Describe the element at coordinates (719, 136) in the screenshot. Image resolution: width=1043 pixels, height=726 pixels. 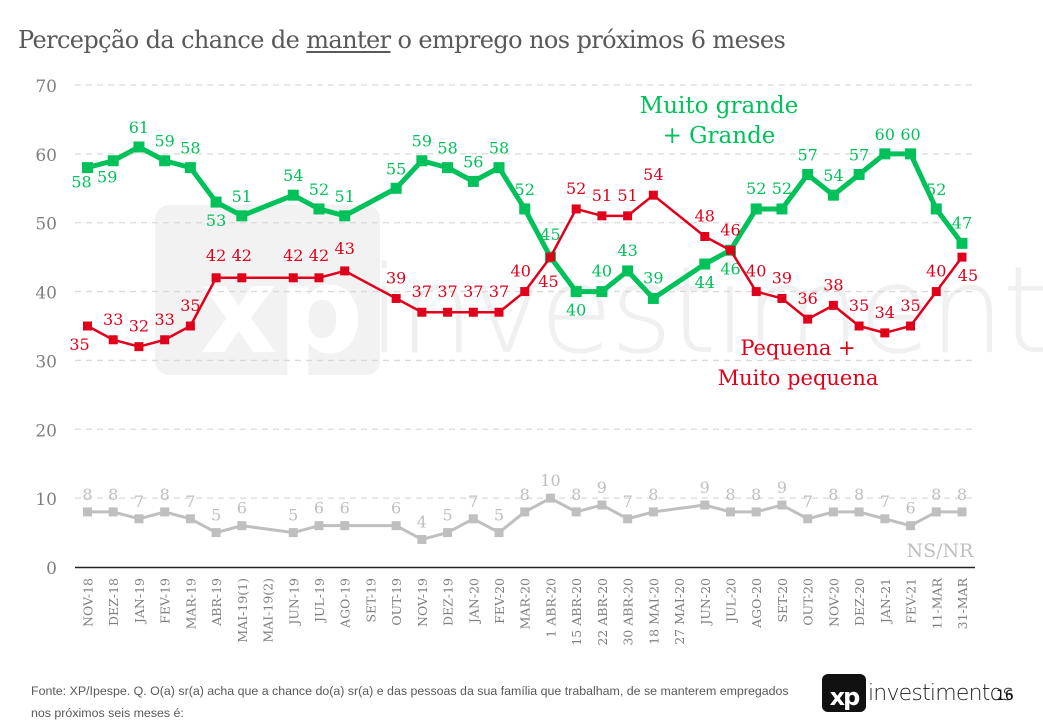
I see `legend-label: + Grande` at that location.